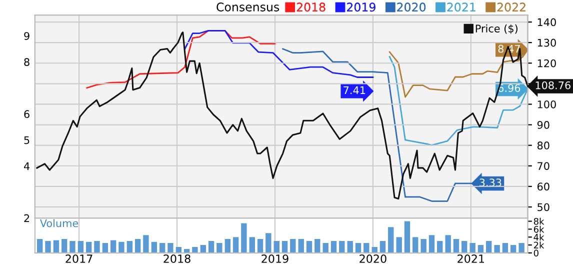 This screenshot has height=264, width=573. What do you see at coordinates (355, 90) in the screenshot?
I see `annotation: 7.41` at bounding box center [355, 90].